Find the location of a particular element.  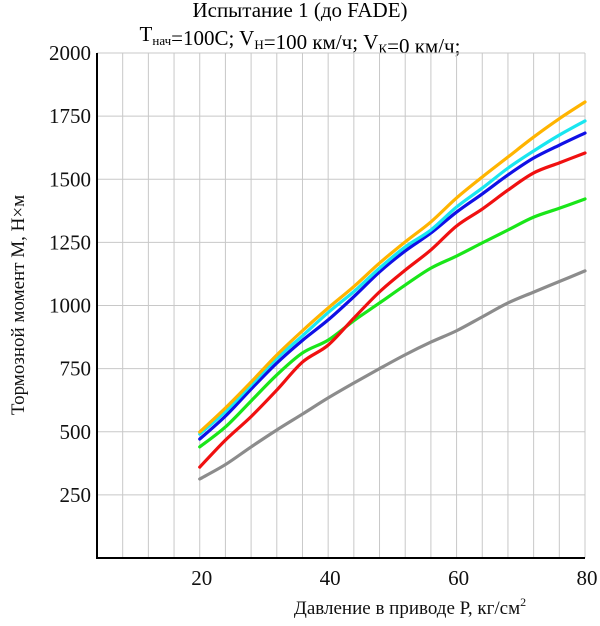

y-tick-label: 2000 is located at coordinates (70, 53).